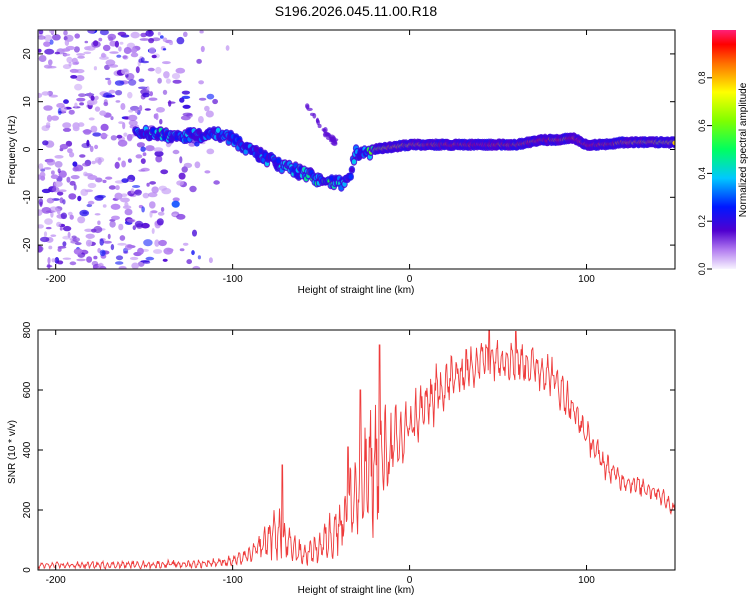 The width and height of the screenshot is (750, 600). I want to click on snr-ylabel: SNR (10 * v/v), so click(12, 452).